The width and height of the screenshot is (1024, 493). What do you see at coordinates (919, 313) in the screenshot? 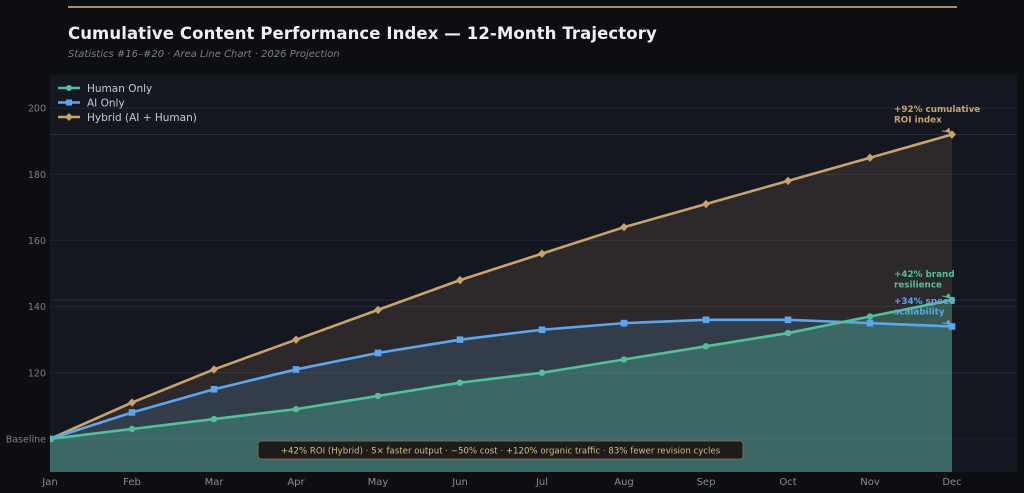
I see `annotation-text: scalability` at bounding box center [919, 313].